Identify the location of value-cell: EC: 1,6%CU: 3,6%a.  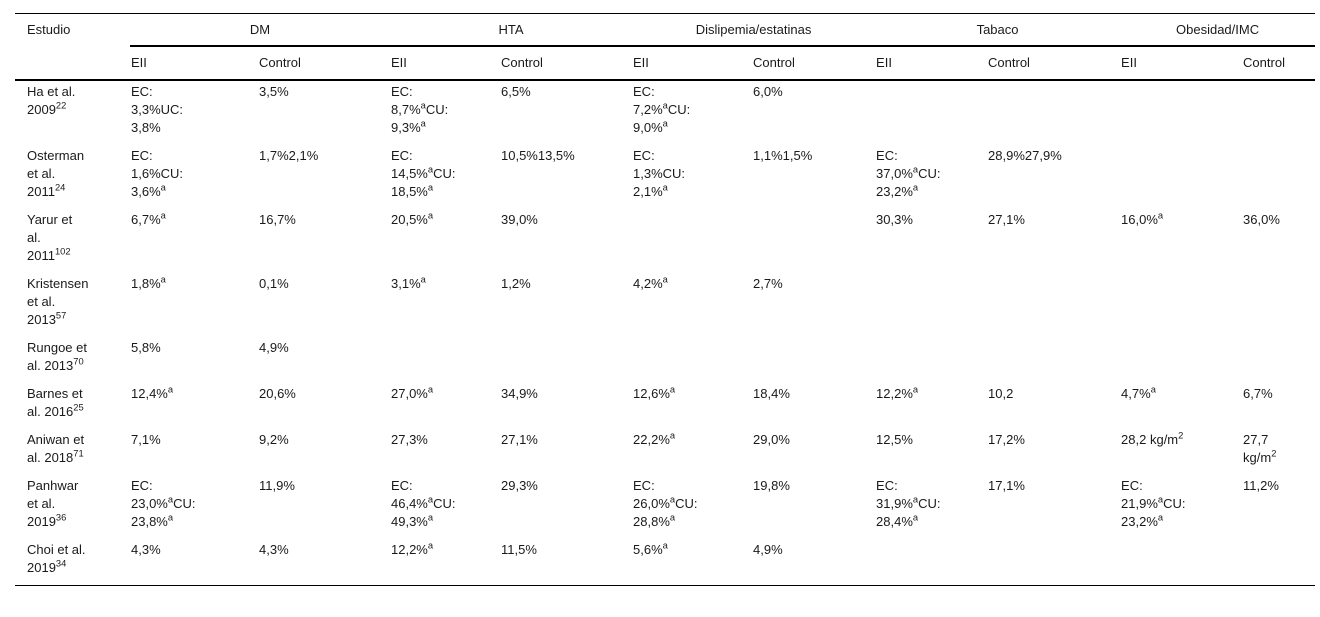
(157, 173).